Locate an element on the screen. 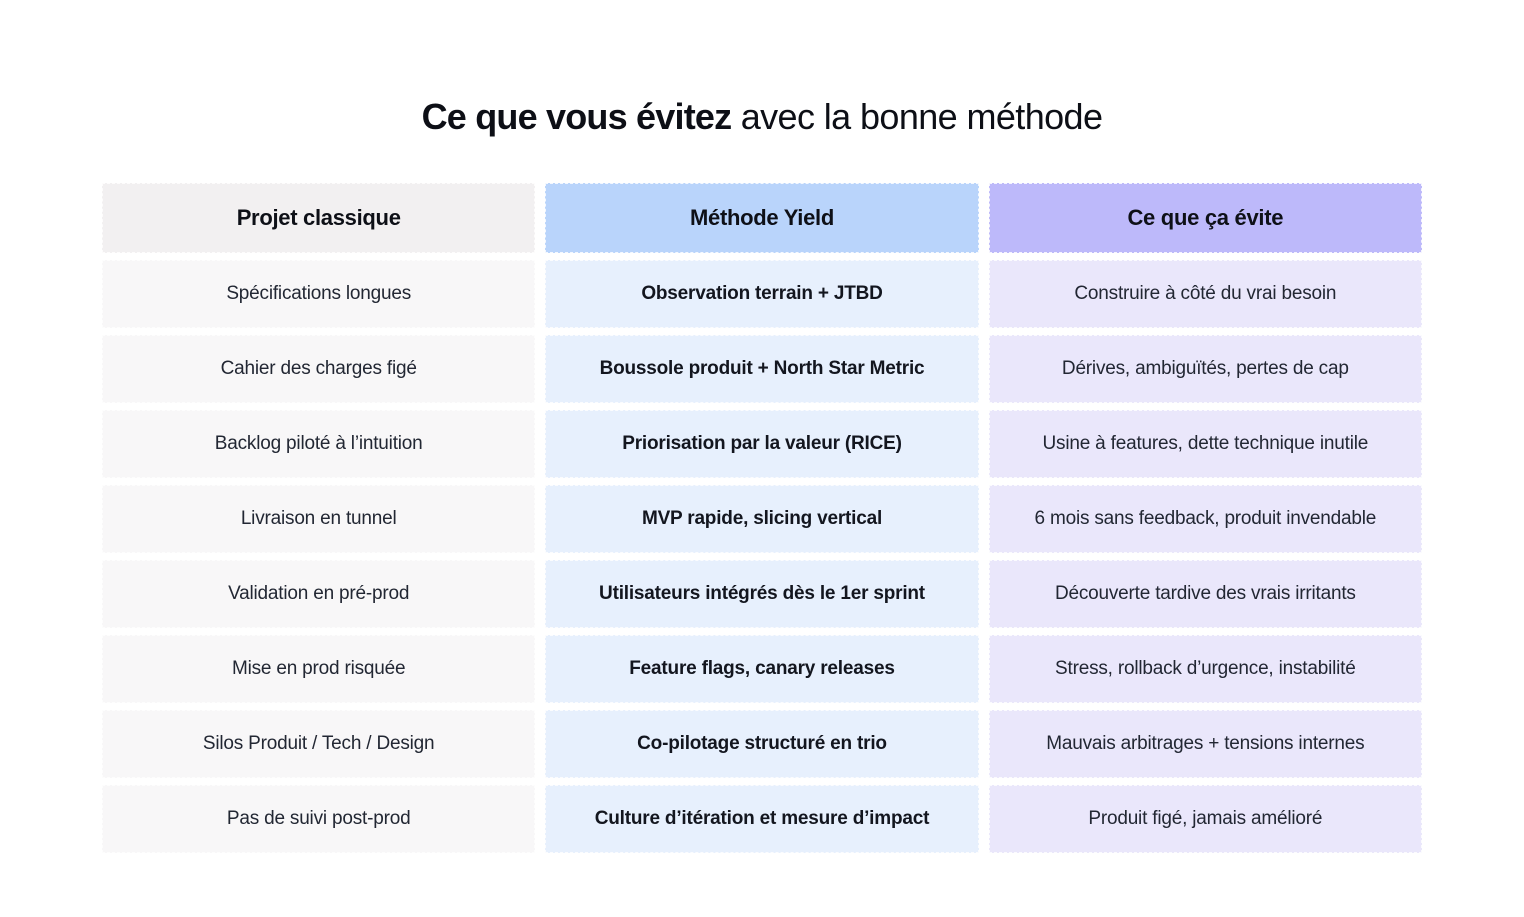 The height and width of the screenshot is (917, 1524). table-cell-classic: Pas de suivi post-prod is located at coordinates (319, 819).